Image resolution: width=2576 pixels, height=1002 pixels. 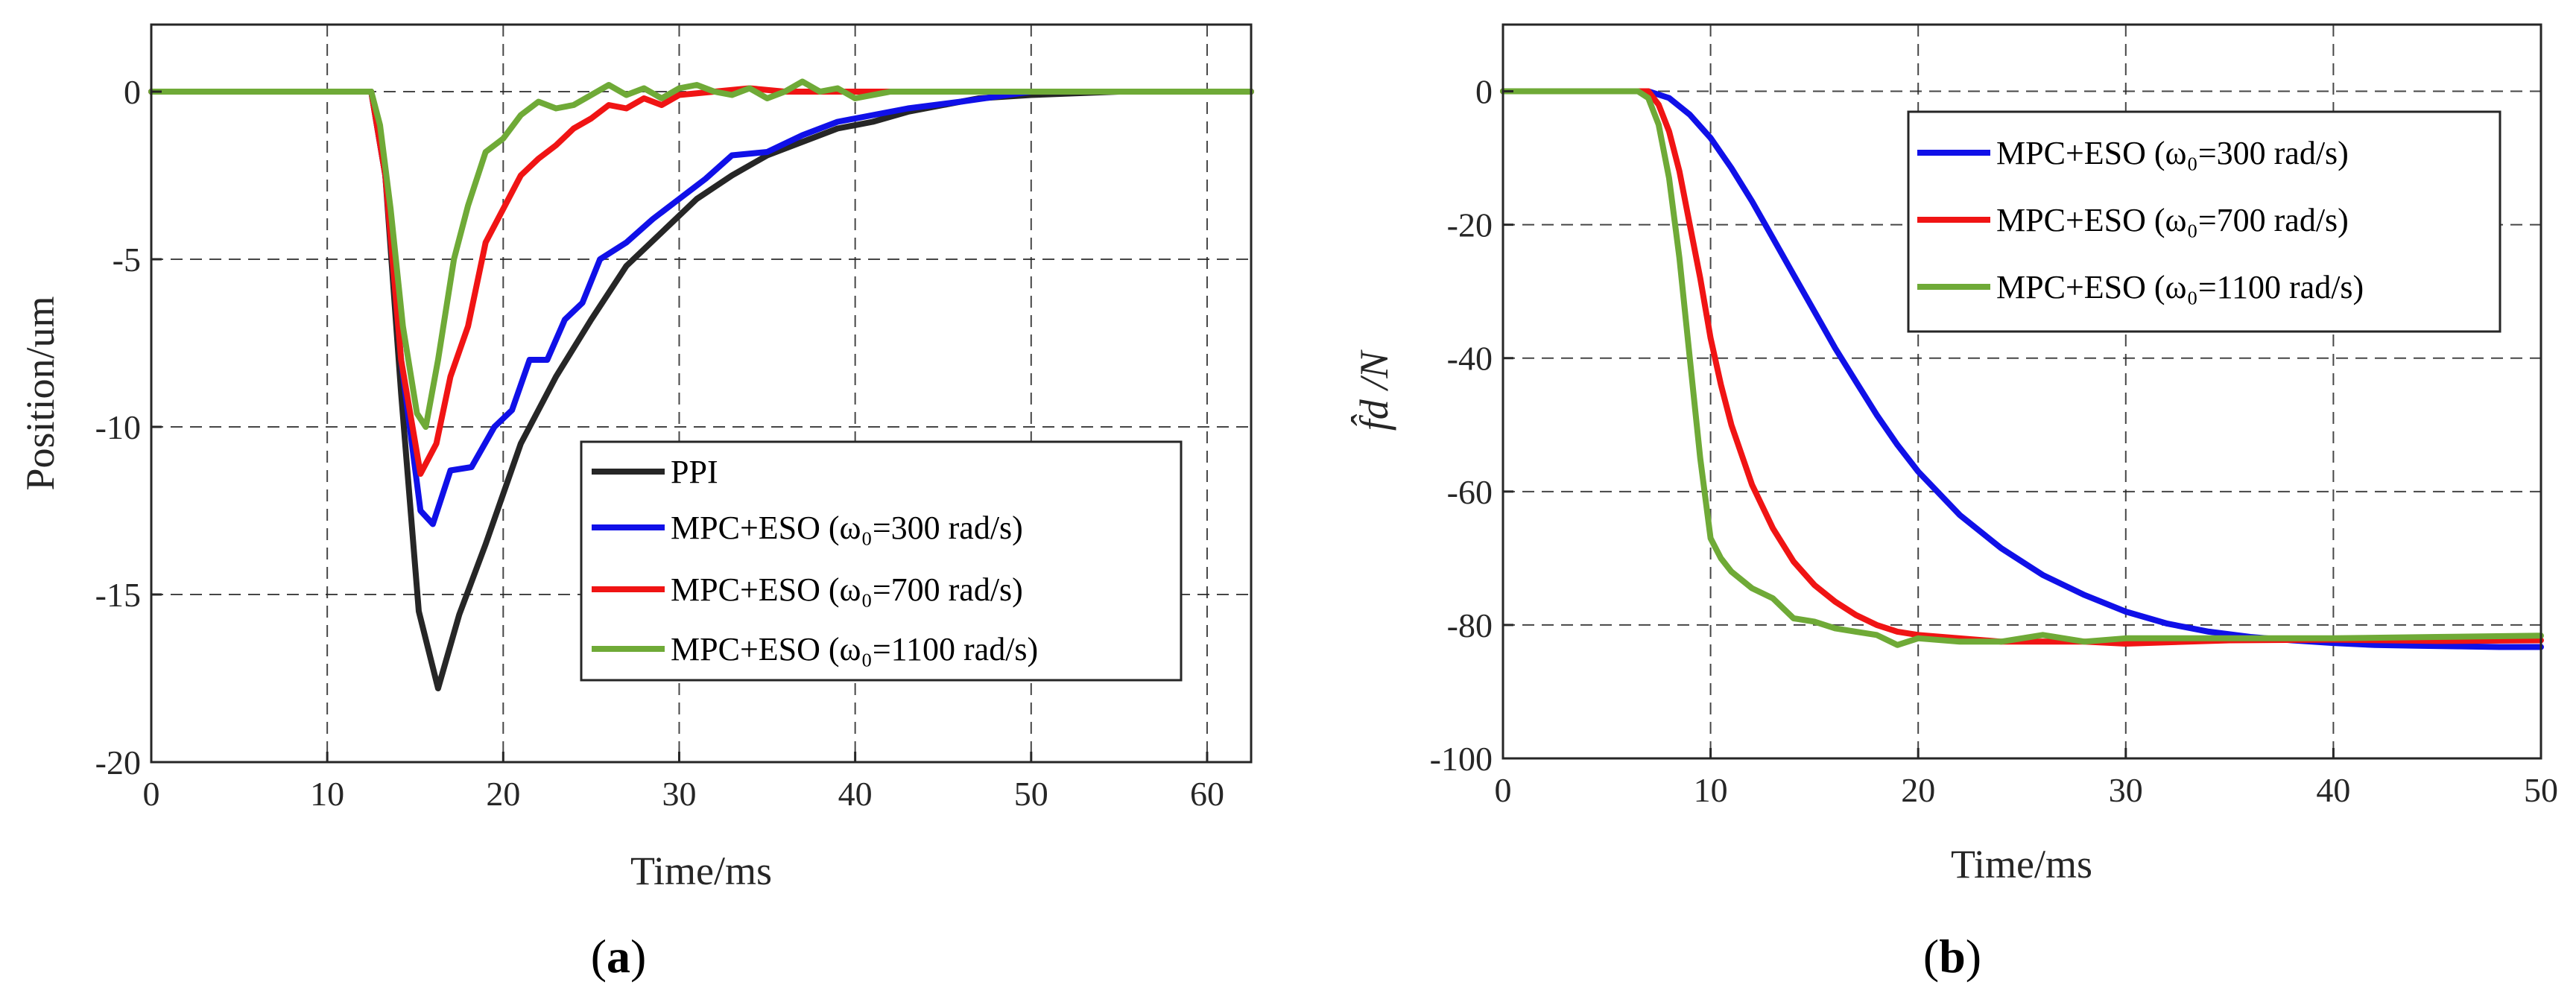 What do you see at coordinates (847, 589) in the screenshot?
I see `a-legend-label-700: MPC+ESO (ω₀=700 rad/s)` at bounding box center [847, 589].